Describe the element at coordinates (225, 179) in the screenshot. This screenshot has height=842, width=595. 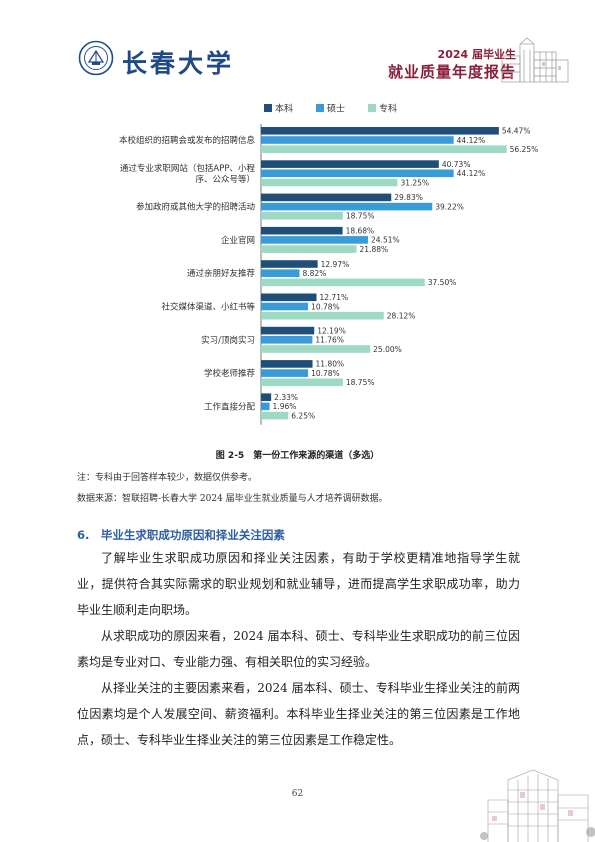
I see `category-label: 序、公众号等）` at that location.